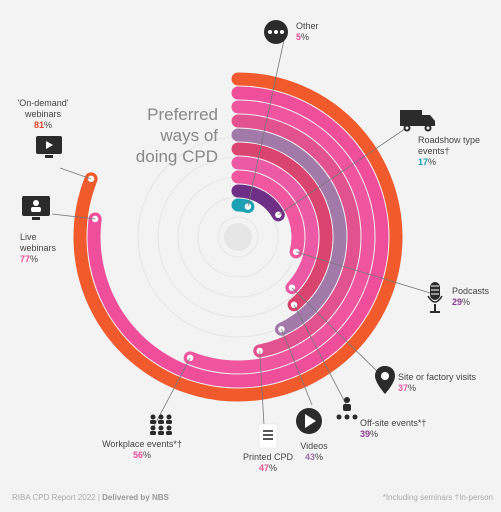 The image size is (501, 512). I want to click on label-site-visits: Site or factory visits 37%, so click(446, 383).